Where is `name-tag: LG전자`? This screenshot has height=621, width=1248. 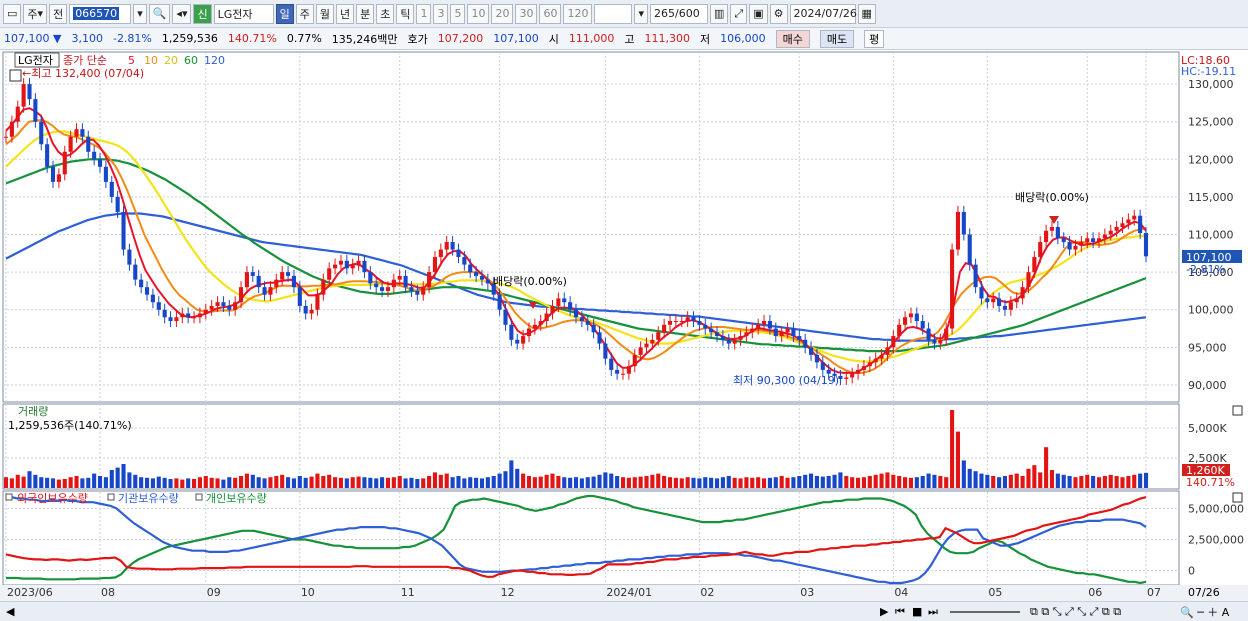
name-tag: LG전자 is located at coordinates (35, 60).